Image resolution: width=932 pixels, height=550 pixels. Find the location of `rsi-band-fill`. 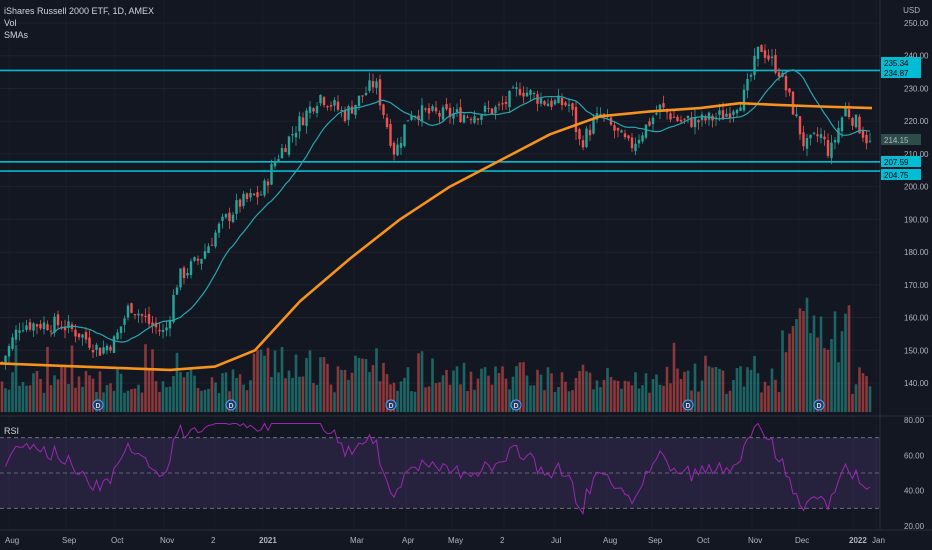

rsi-band-fill is located at coordinates (440, 473).